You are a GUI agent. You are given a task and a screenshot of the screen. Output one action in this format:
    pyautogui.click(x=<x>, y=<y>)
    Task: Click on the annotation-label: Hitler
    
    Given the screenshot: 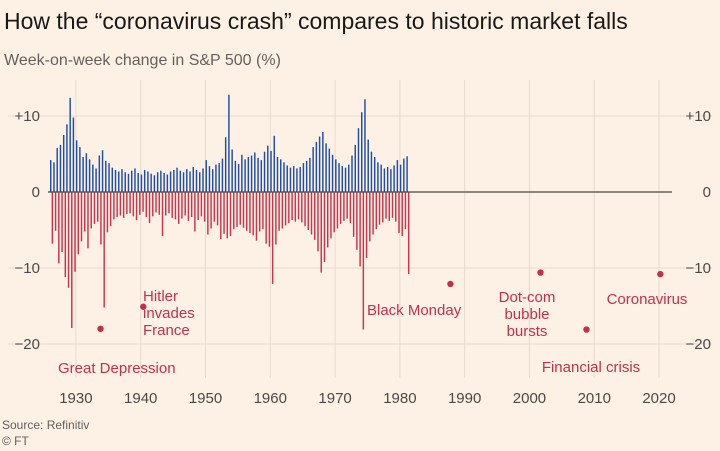 What is the action you would take?
    pyautogui.click(x=160, y=296)
    